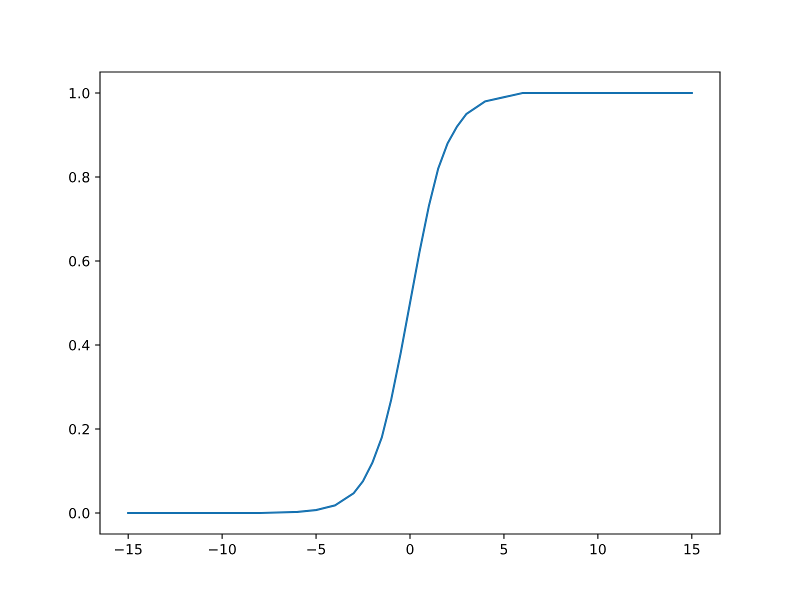 The height and width of the screenshot is (600, 800). Describe the element at coordinates (598, 549) in the screenshot. I see `x-tick-label: 10` at that location.